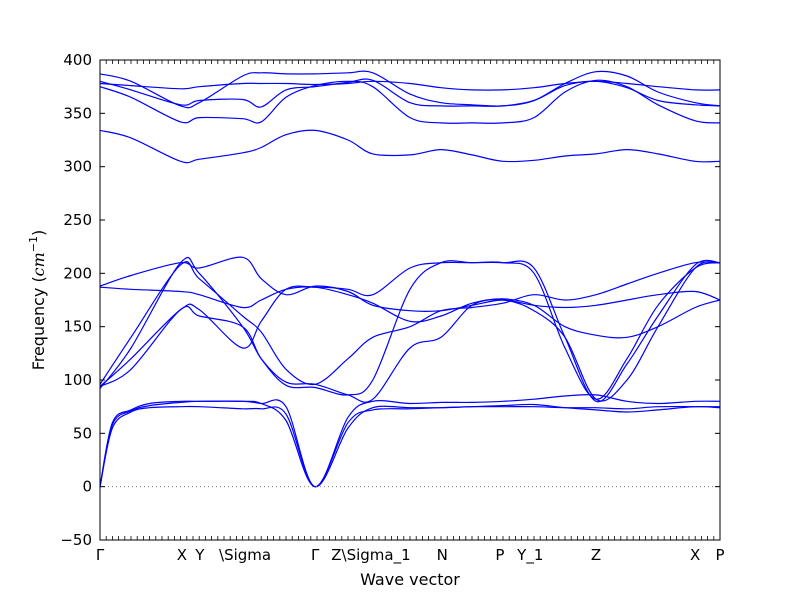  Describe the element at coordinates (245, 555) in the screenshot. I see `x-tick-label: \Sigma` at that location.